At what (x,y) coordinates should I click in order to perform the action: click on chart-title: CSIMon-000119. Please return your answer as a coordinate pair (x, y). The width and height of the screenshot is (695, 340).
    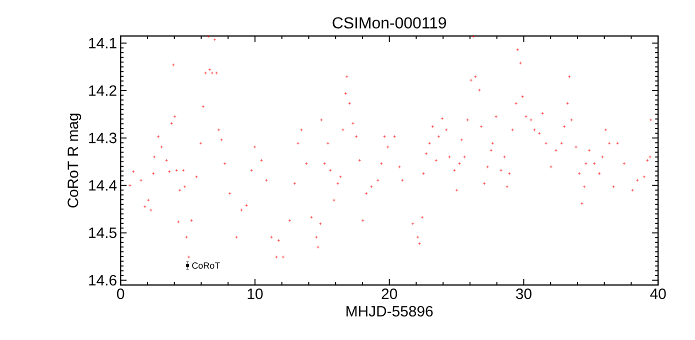
    Looking at the image, I should click on (389, 22).